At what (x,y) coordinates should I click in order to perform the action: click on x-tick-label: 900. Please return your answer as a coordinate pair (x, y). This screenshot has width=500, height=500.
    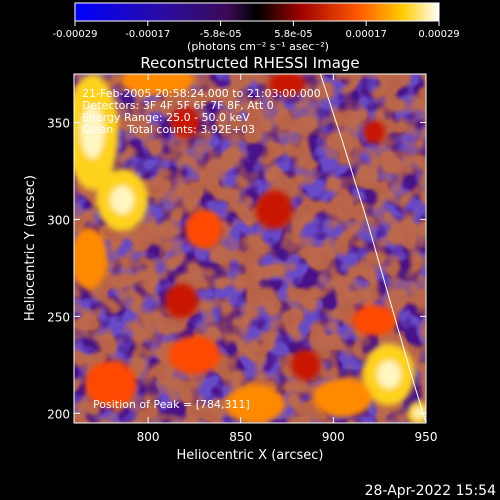
    Looking at the image, I should click on (333, 437).